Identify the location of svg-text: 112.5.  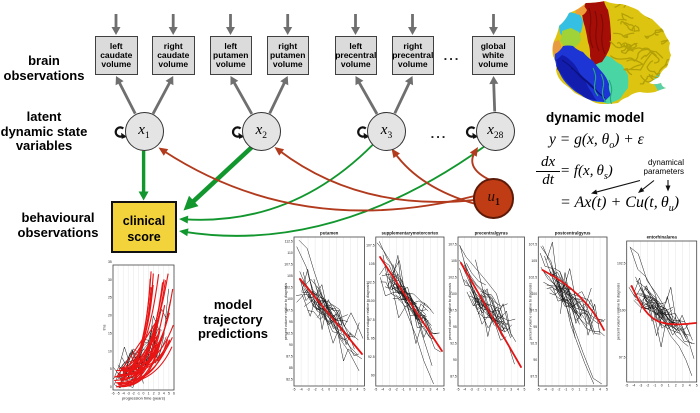
(289, 242).